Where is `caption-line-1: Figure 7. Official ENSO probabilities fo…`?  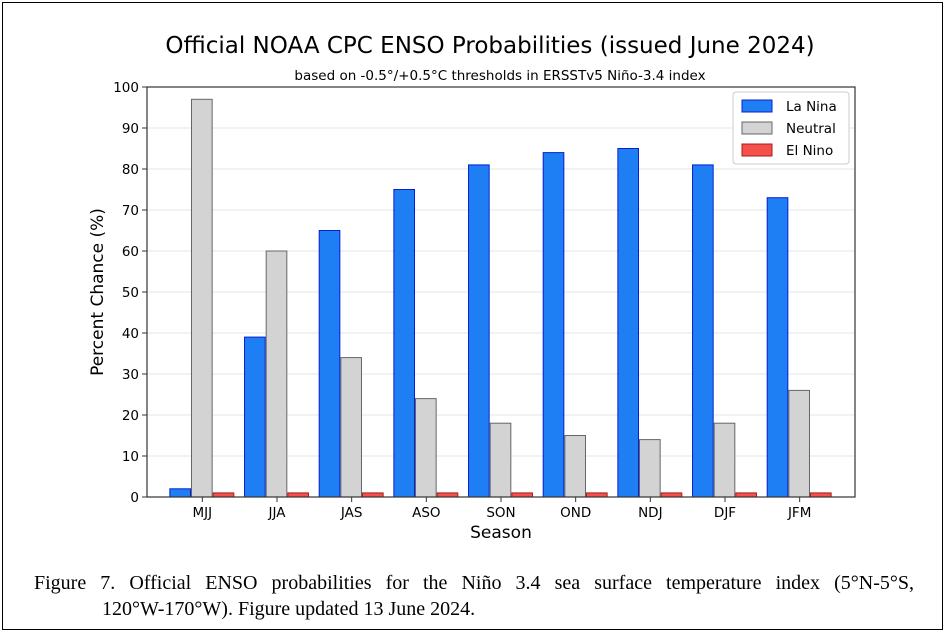
caption-line-1: Figure 7. Official ENSO probabilities fo… is located at coordinates (474, 583).